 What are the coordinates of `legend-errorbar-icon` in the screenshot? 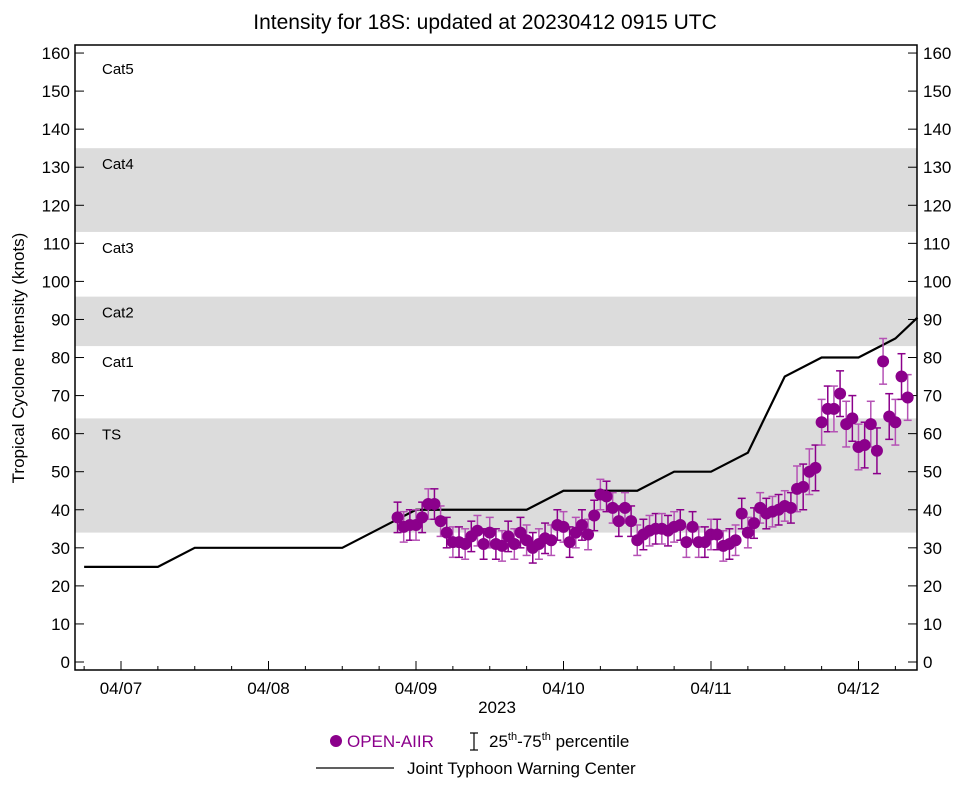 It's located at (474, 741).